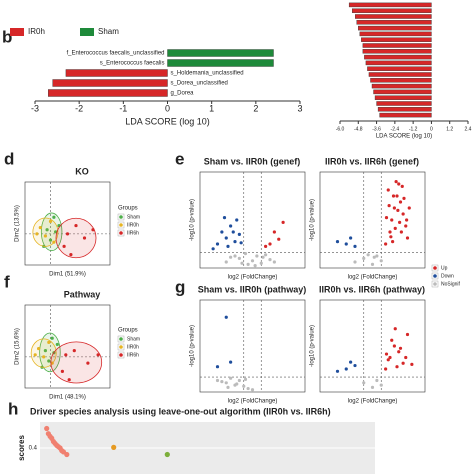 Image resolution: width=474 pixels, height=474 pixels. I want to click on x-tick-label: -3.6, so click(376, 129).